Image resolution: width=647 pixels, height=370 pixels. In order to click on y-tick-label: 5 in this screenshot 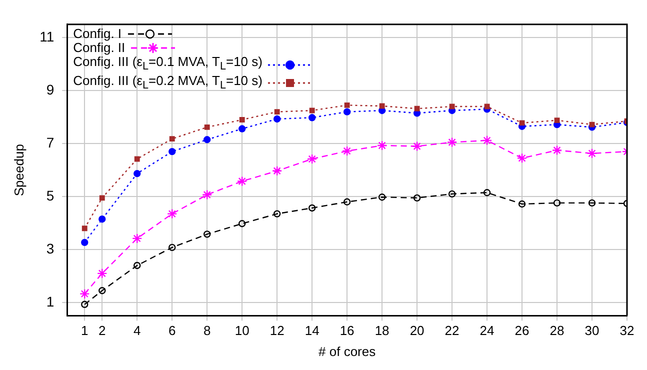, I will do `click(50, 195)`.